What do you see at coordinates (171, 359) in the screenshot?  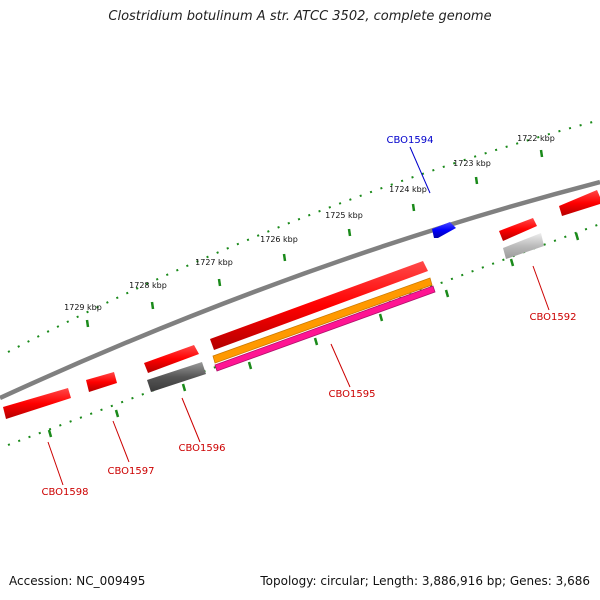 I see `gene-cbo1596-block` at bounding box center [171, 359].